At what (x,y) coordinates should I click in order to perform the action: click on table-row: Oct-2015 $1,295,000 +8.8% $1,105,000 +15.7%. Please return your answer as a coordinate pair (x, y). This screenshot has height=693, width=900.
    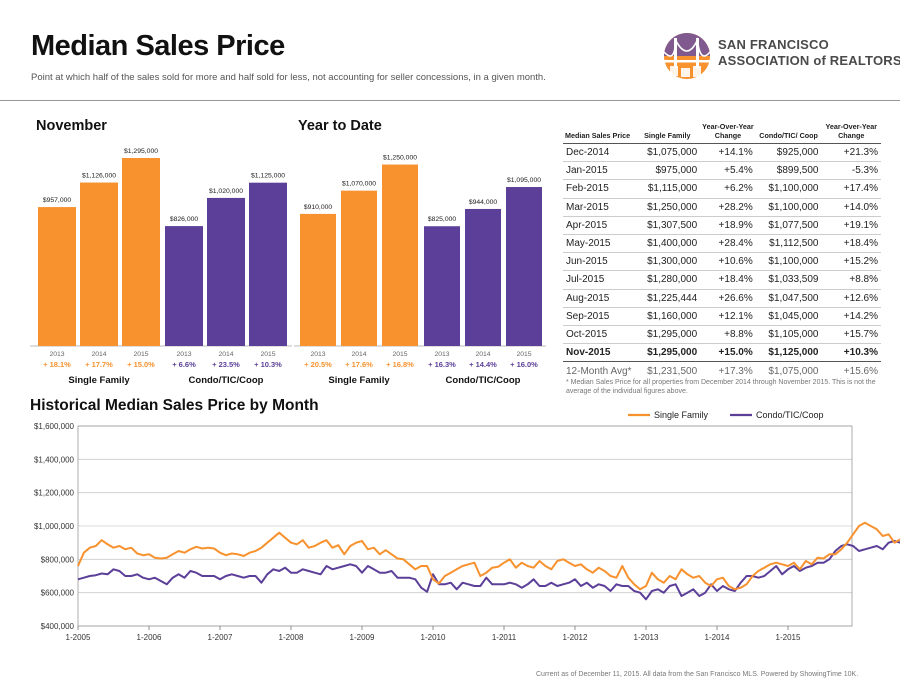
    Looking at the image, I should click on (722, 335).